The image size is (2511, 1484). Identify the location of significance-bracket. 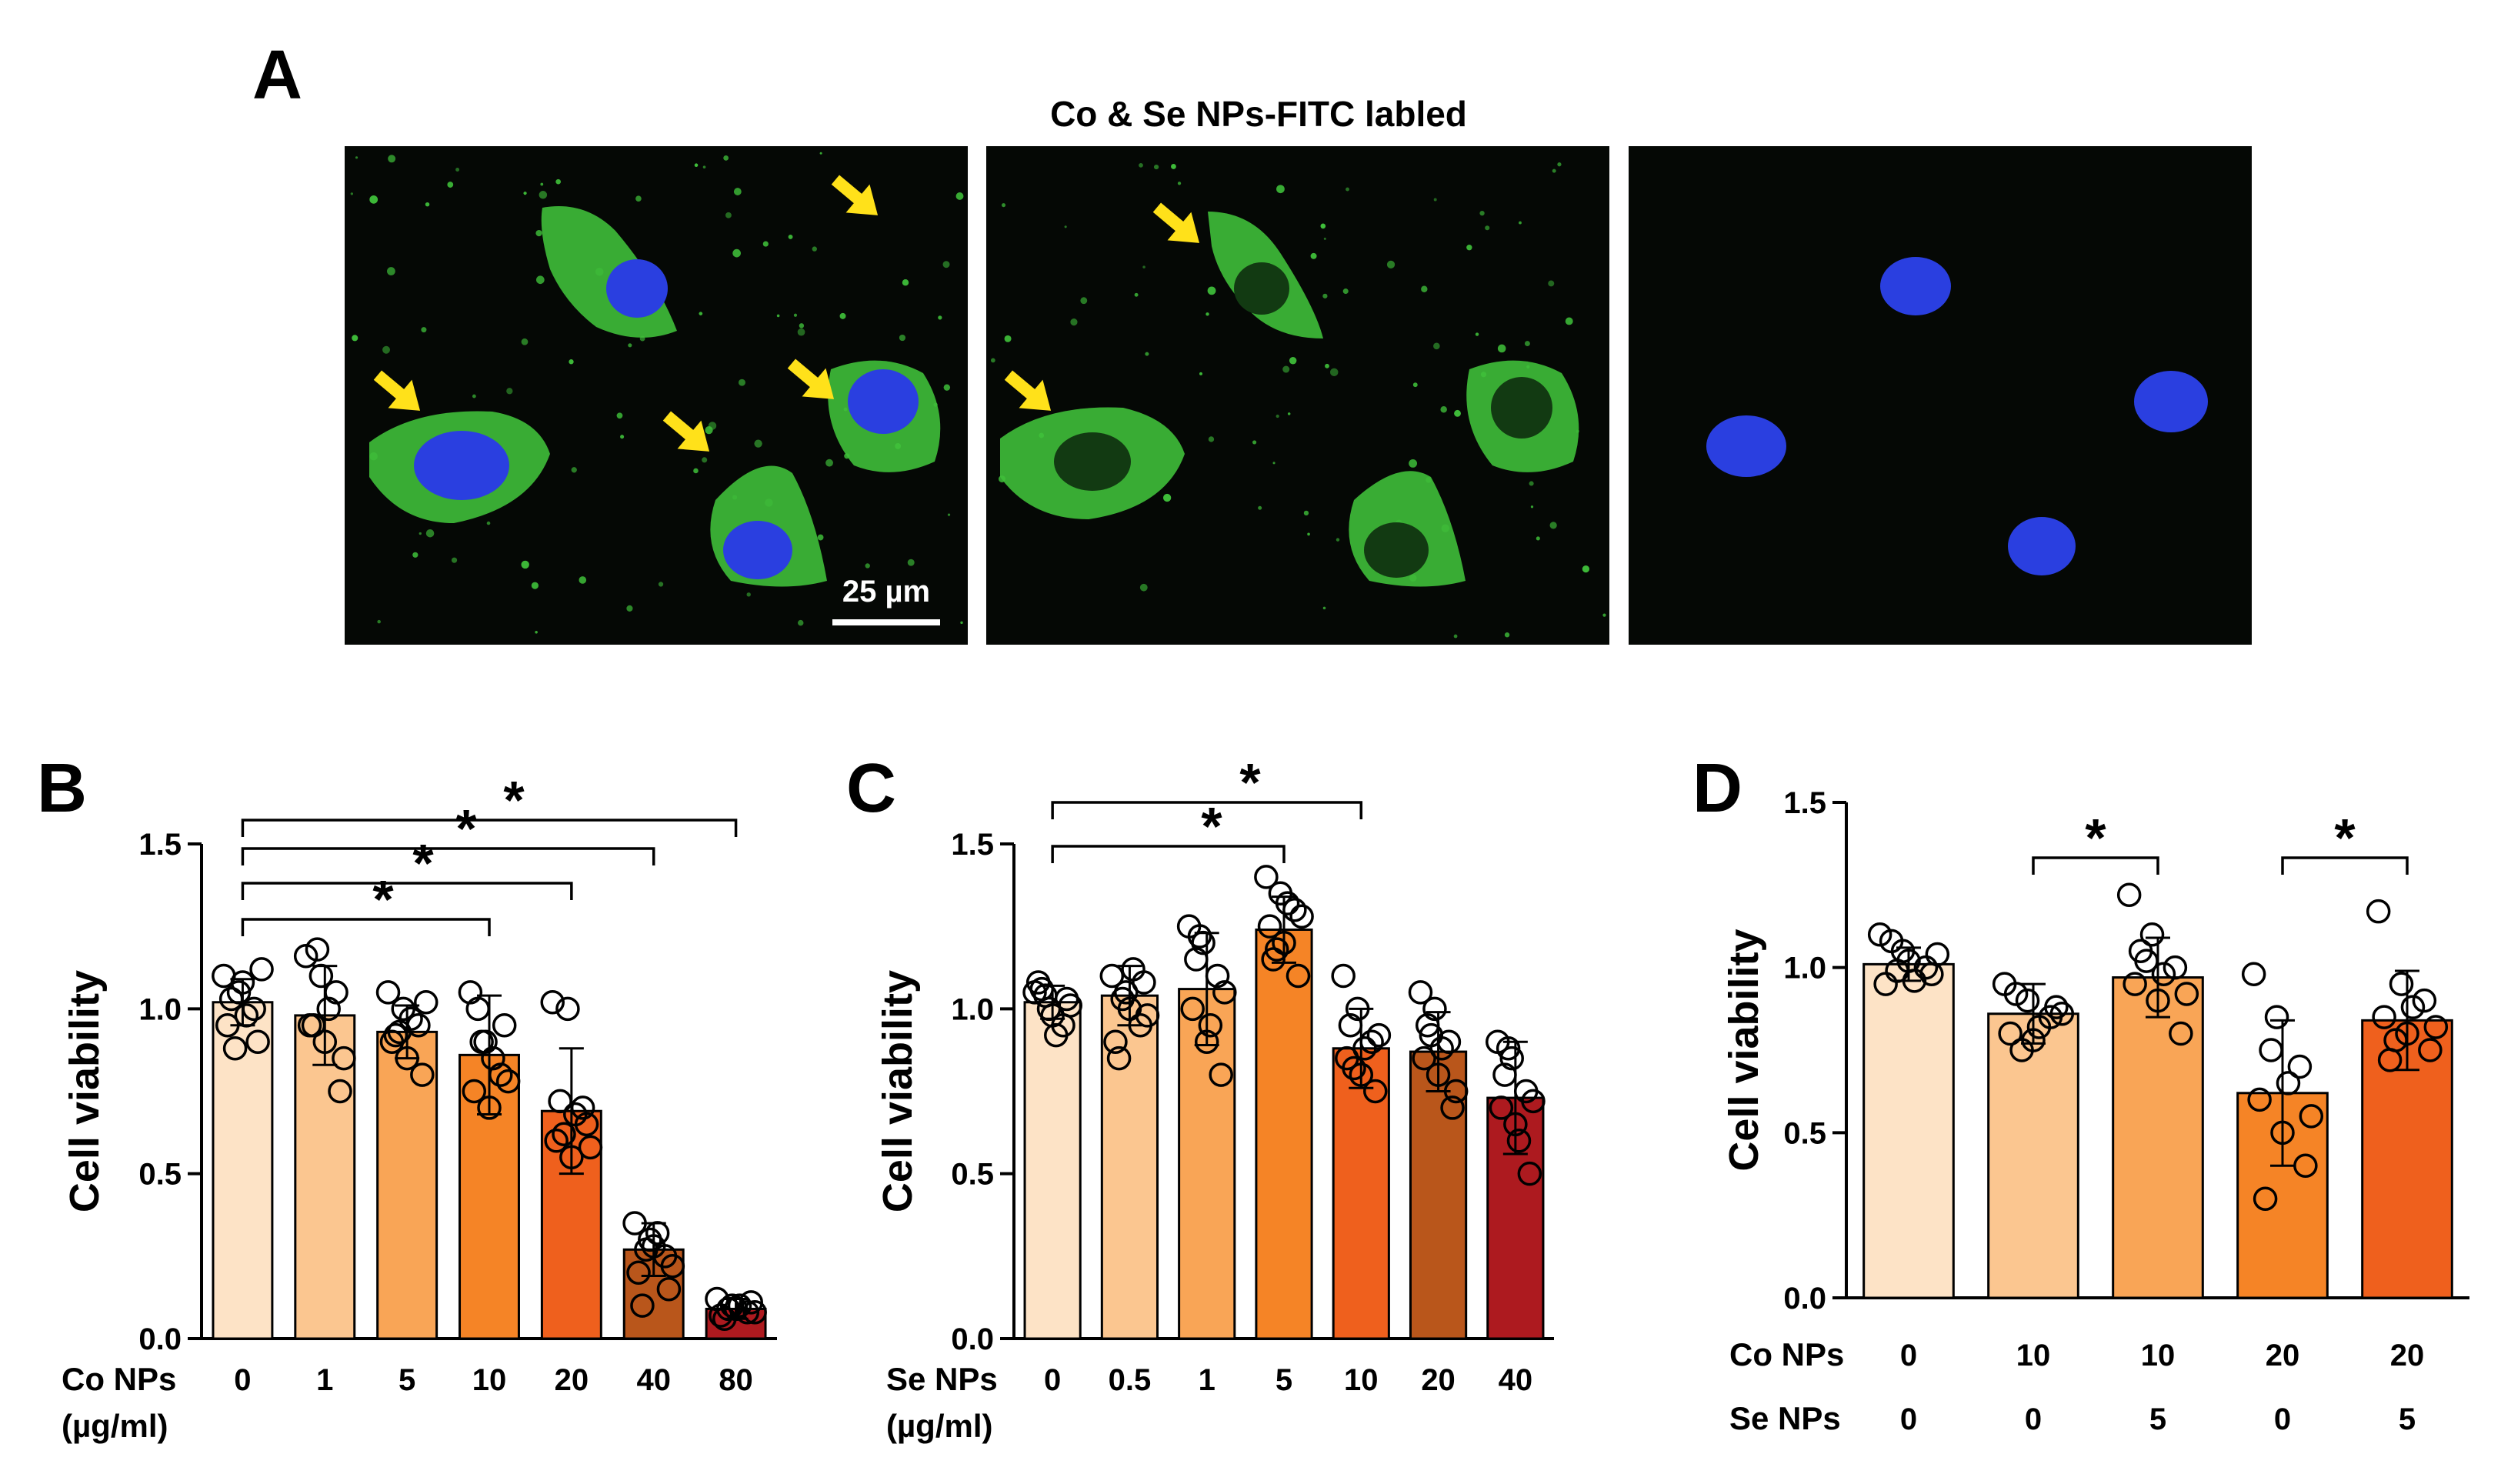
(1168, 854).